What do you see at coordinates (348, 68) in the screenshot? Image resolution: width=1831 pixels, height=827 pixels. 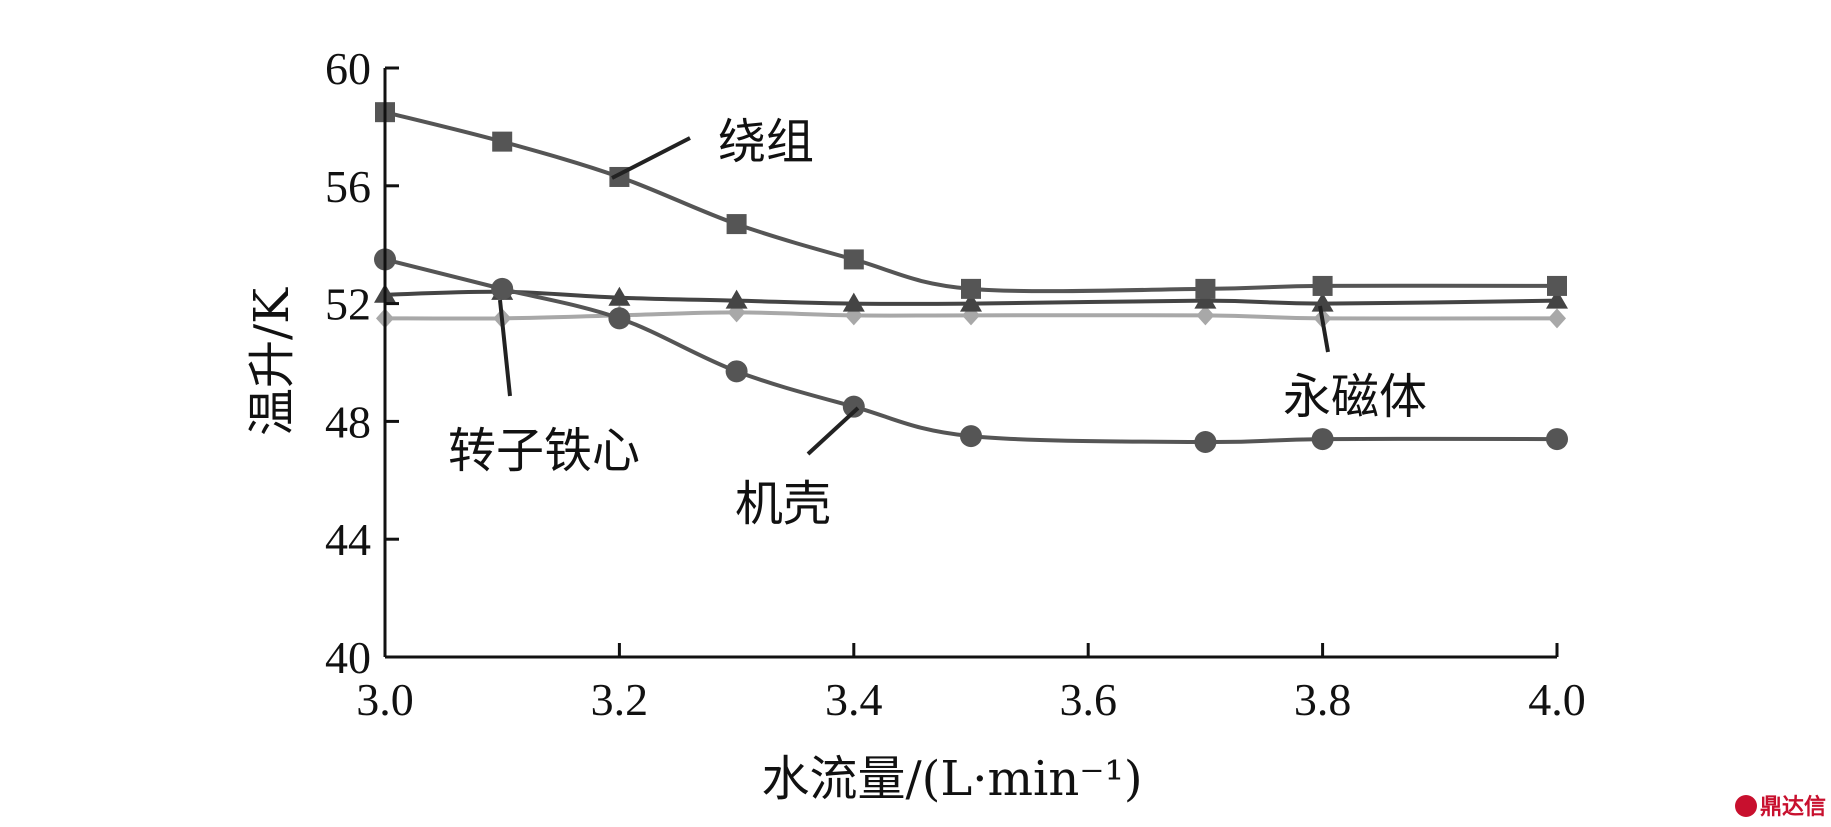 I see `y-tick-label: 60` at bounding box center [348, 68].